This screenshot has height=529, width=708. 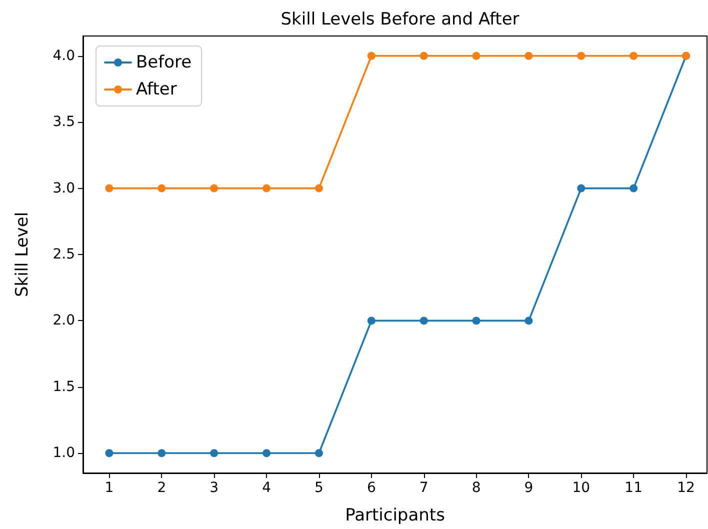 What do you see at coordinates (63, 122) in the screenshot?
I see `y-tick-label: 3.5` at bounding box center [63, 122].